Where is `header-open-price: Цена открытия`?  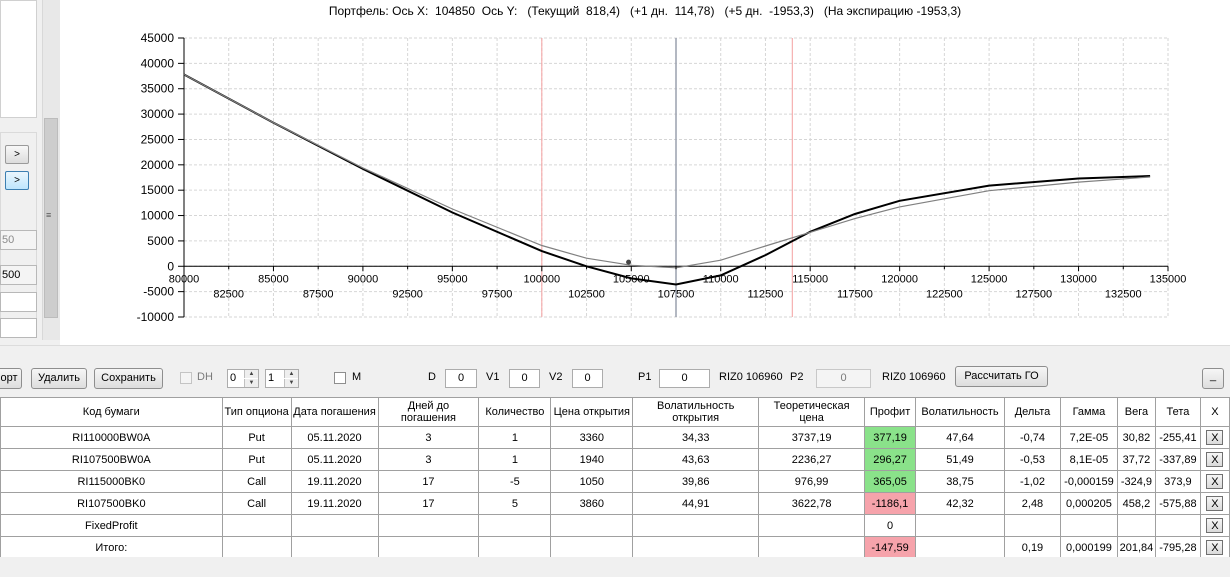 header-open-price: Цена открытия is located at coordinates (592, 412).